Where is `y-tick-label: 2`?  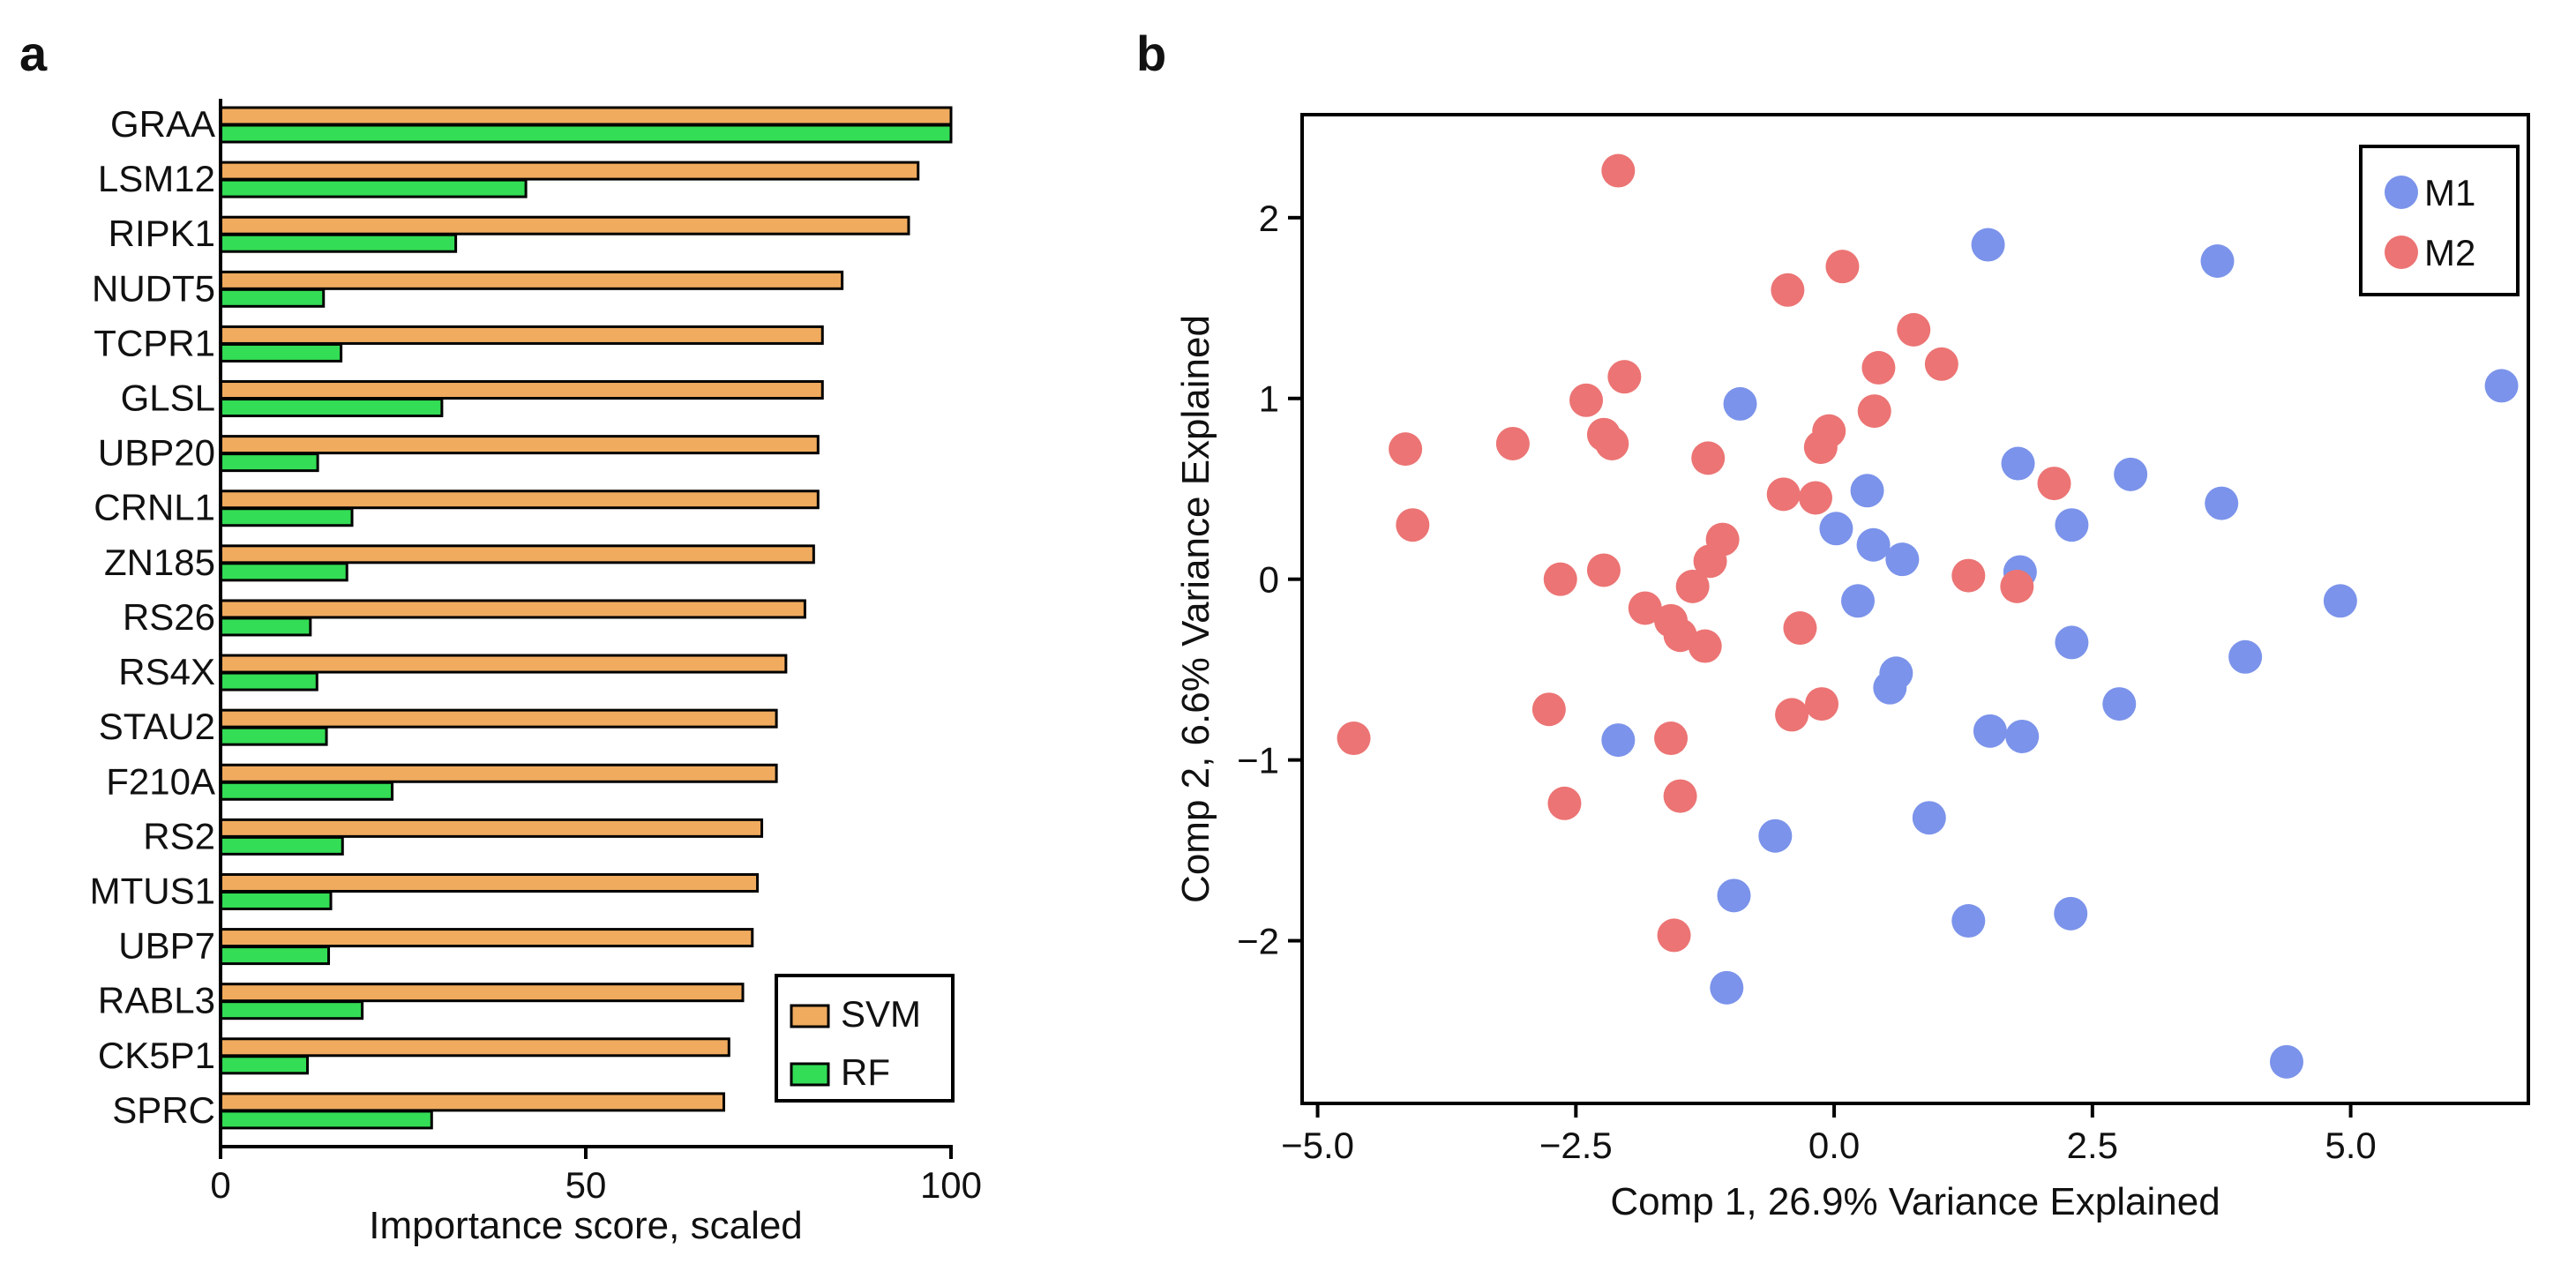
y-tick-label: 2 is located at coordinates (1269, 218).